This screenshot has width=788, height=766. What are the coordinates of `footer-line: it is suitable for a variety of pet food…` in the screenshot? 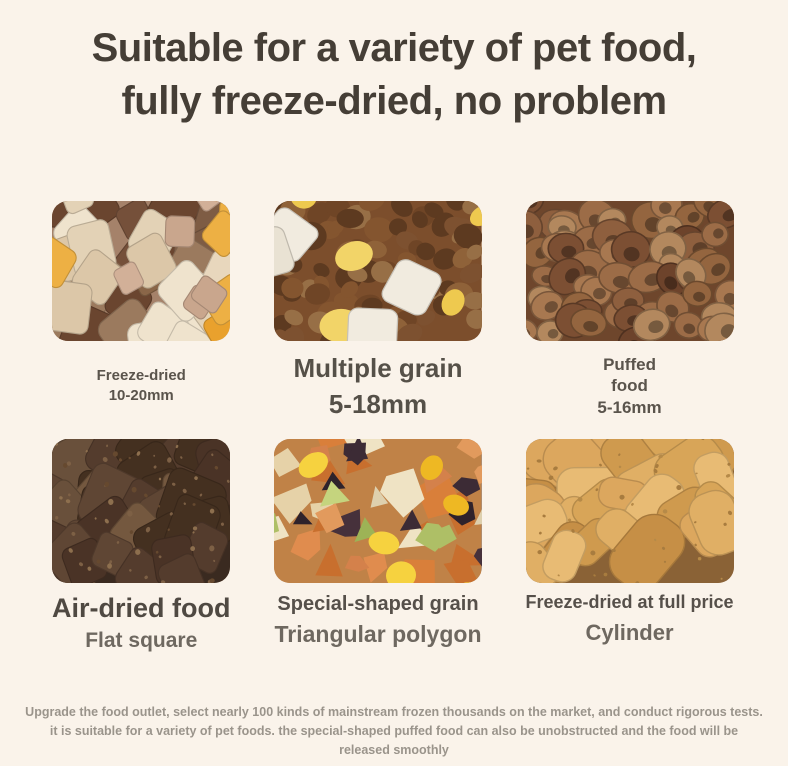 It's located at (394, 731).